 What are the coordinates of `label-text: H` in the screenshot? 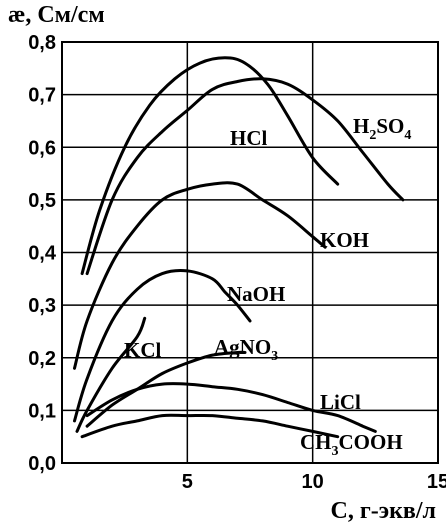 It's located at (361, 126).